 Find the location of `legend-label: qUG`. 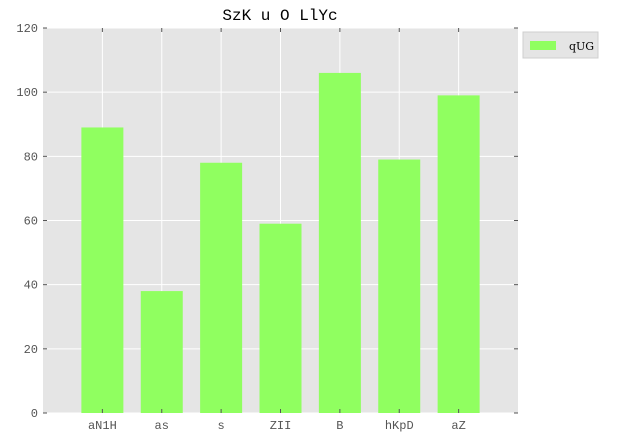

legend-label: qUG is located at coordinates (581, 46).